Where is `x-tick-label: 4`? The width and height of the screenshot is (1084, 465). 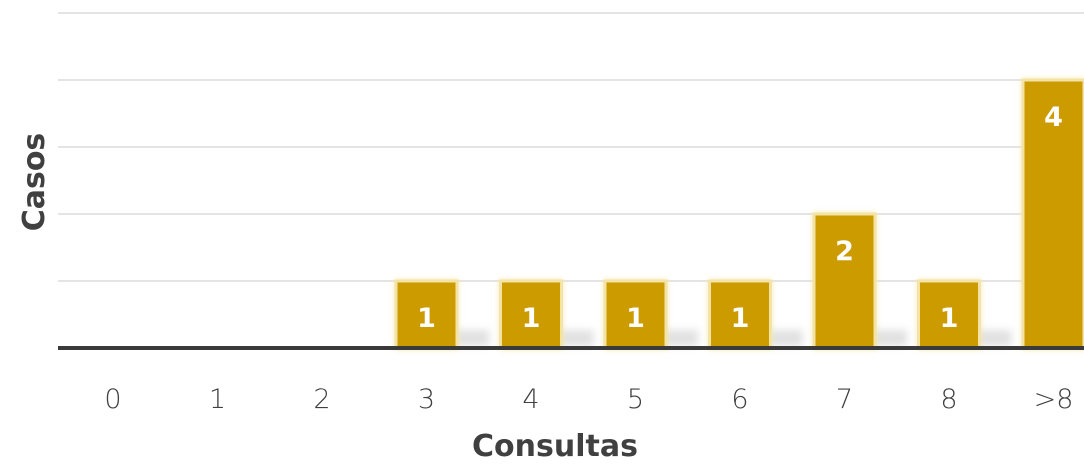 x-tick-label: 4 is located at coordinates (530, 399).